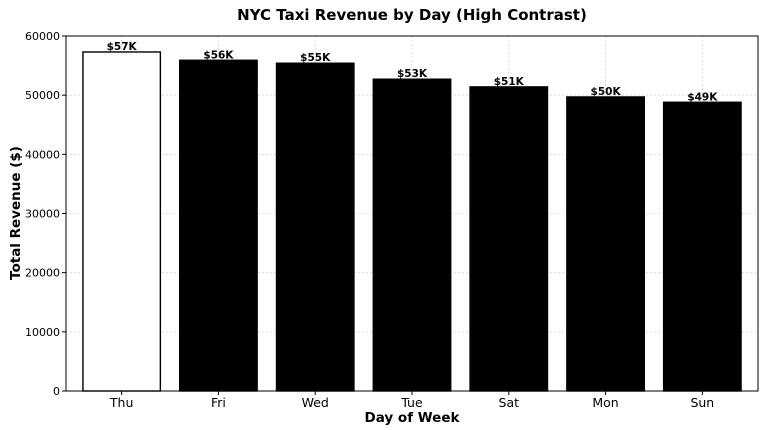 The height and width of the screenshot is (430, 768). I want to click on ytick-label: 40000, so click(42, 154).